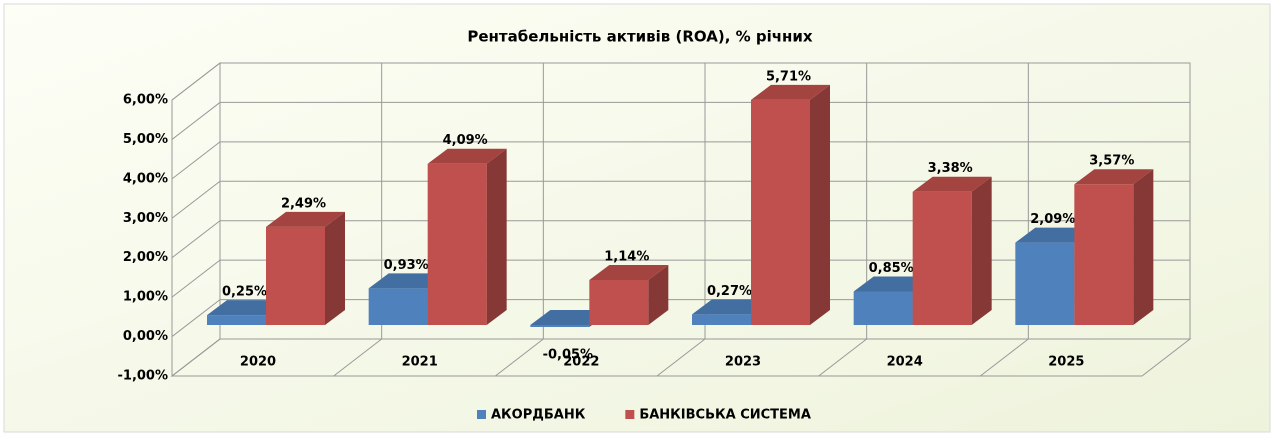  Describe the element at coordinates (1111, 161) in the screenshot. I see `value-label: 3,57%` at that location.